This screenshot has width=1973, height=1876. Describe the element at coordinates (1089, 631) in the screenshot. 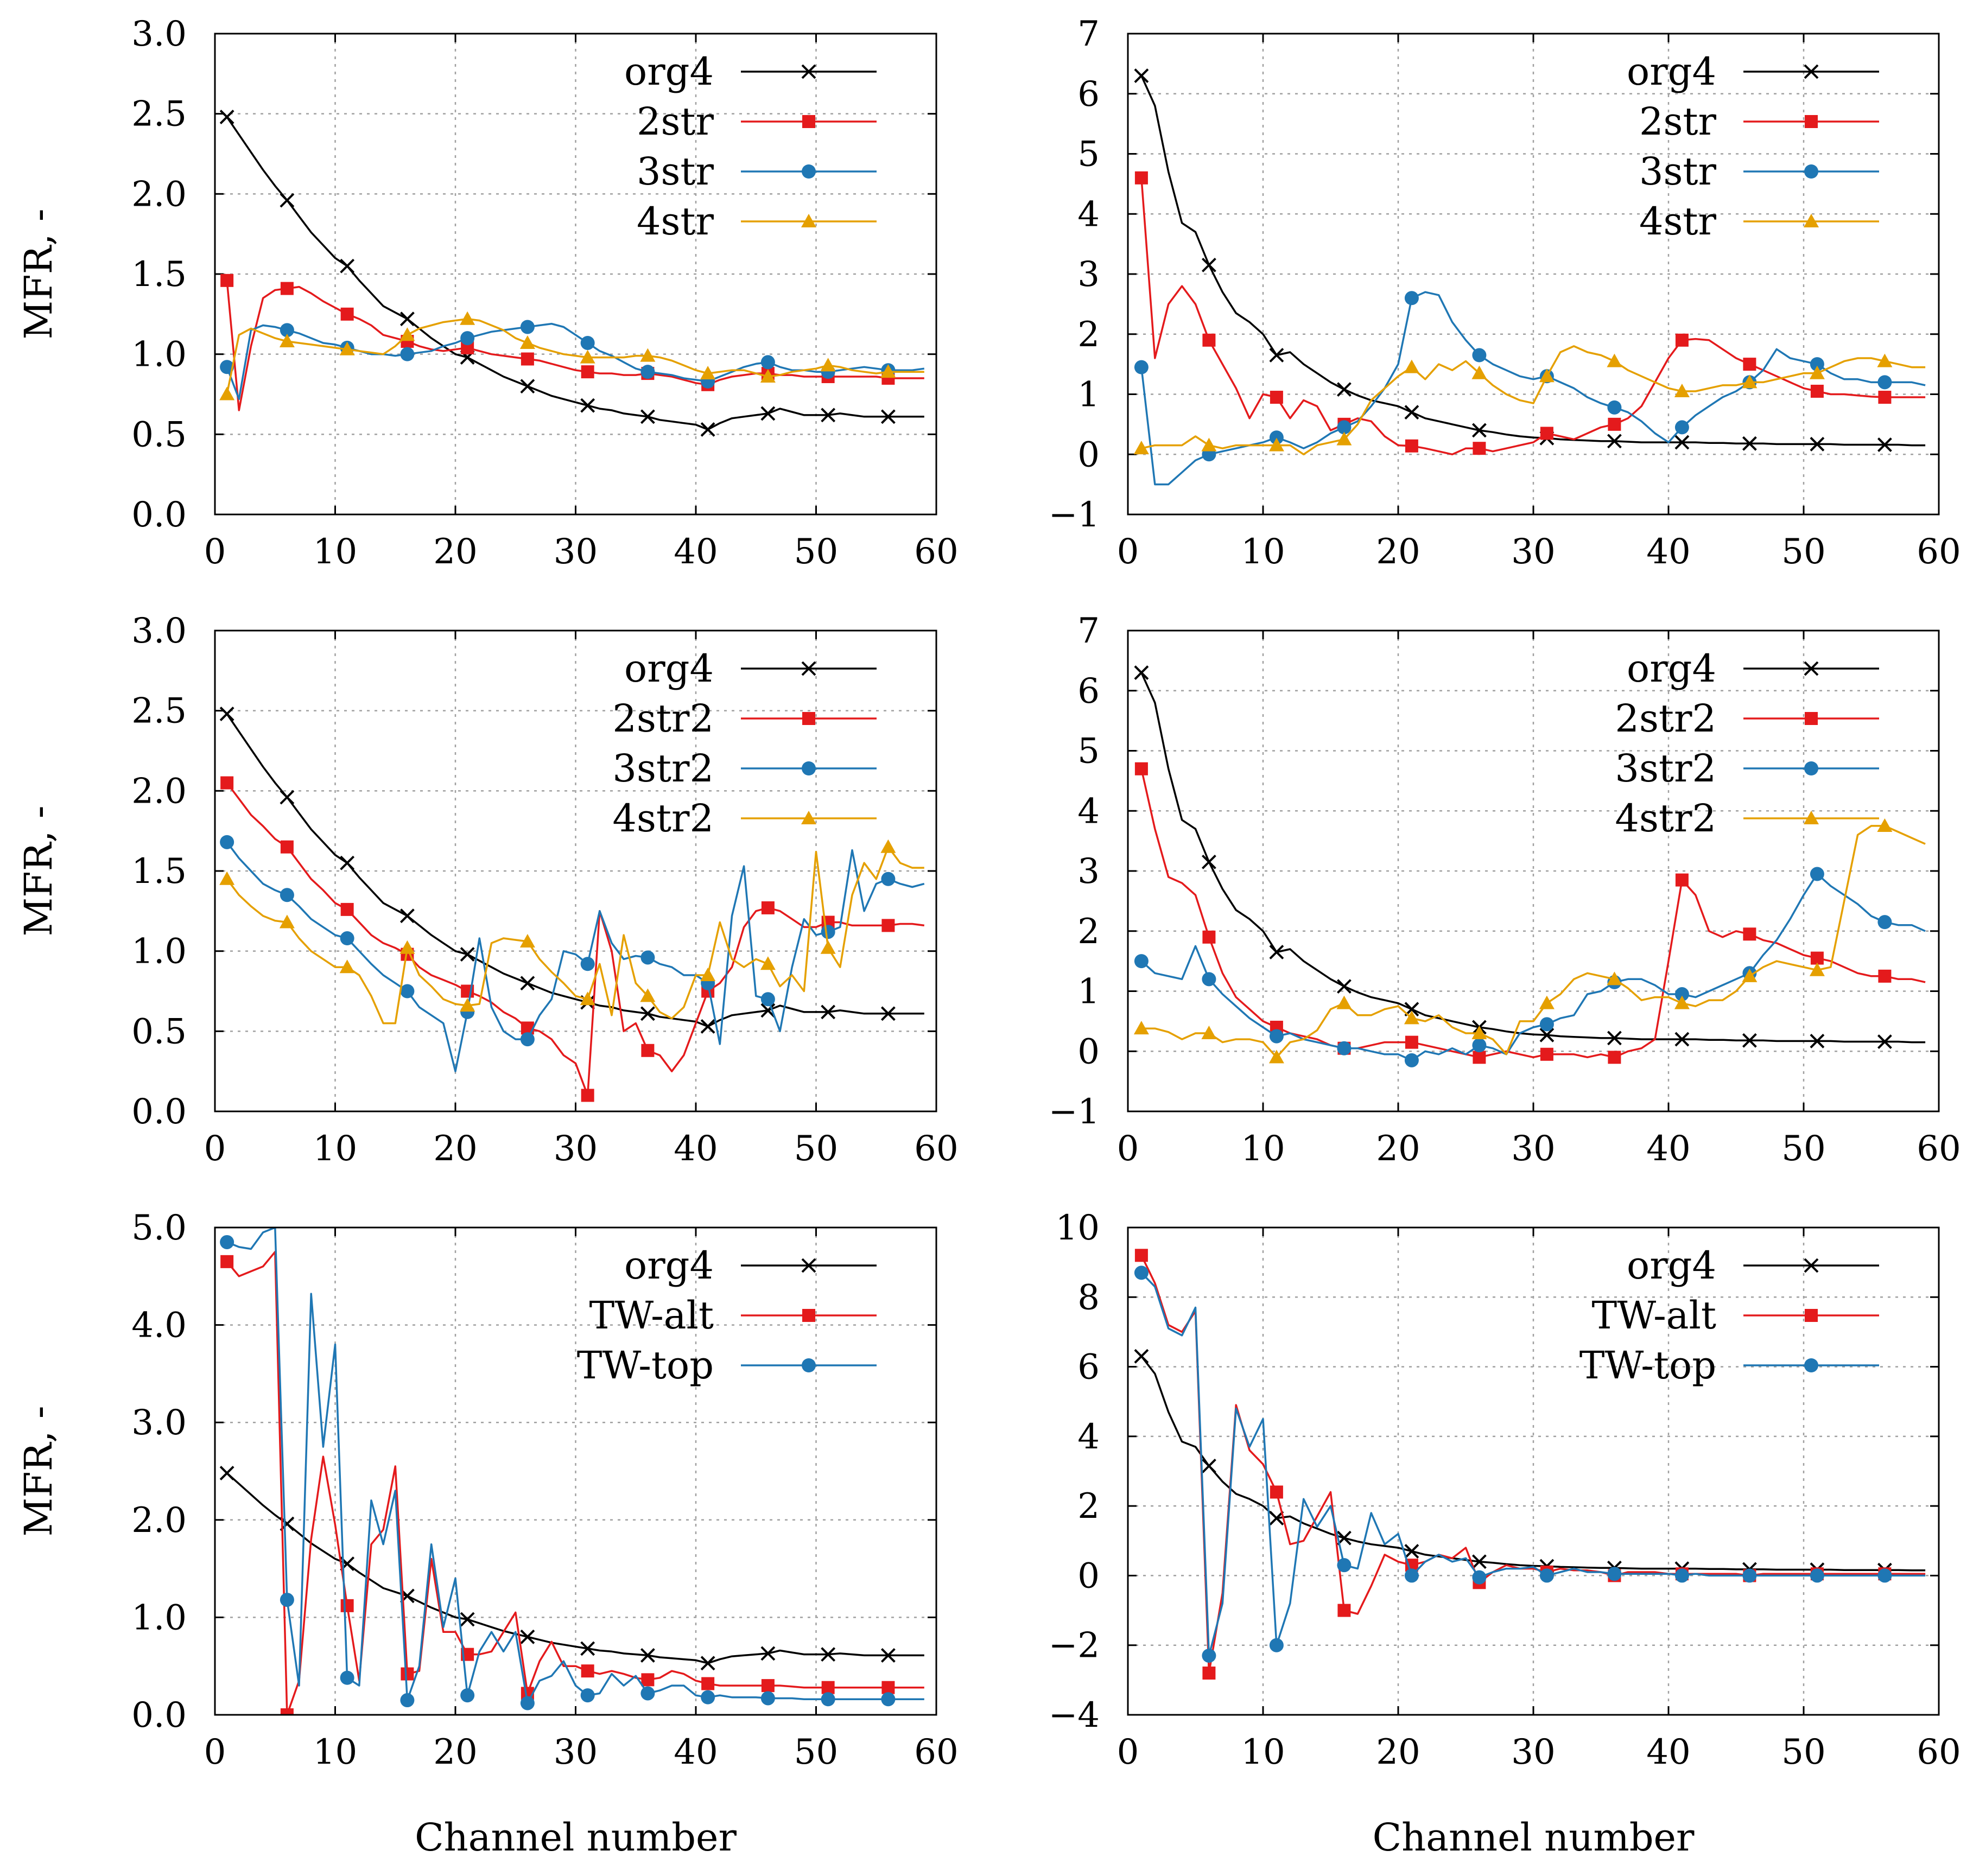

I see `chart-3-ytick-label-8: 7` at that location.